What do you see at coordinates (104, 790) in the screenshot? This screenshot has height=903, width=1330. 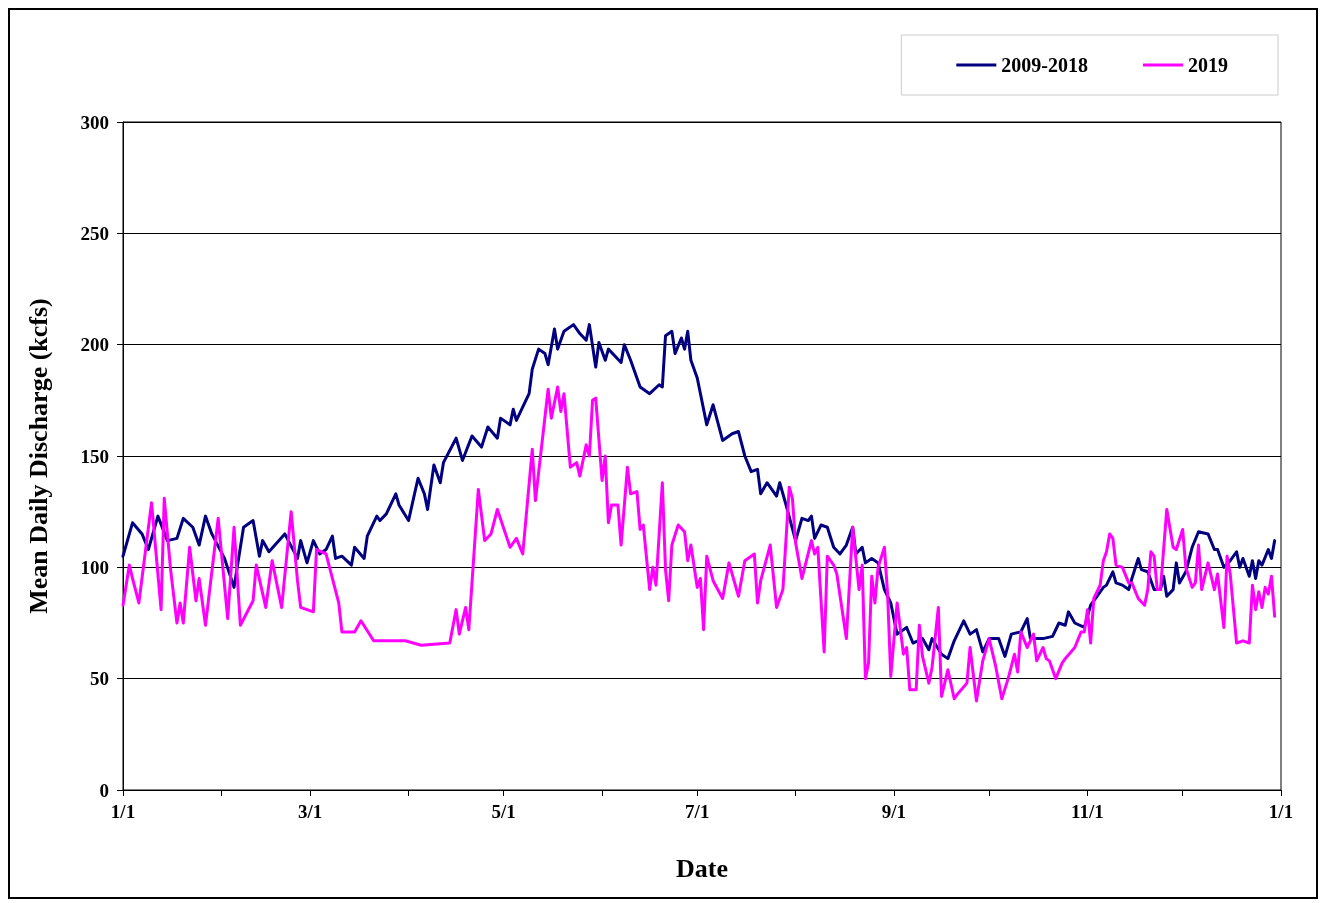 I see `y-tick-label: 0` at bounding box center [104, 790].